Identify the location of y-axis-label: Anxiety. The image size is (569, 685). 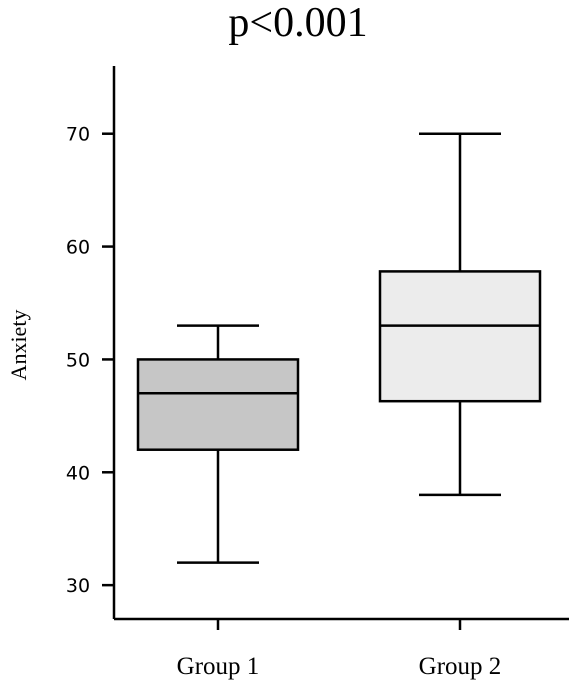
(18, 345).